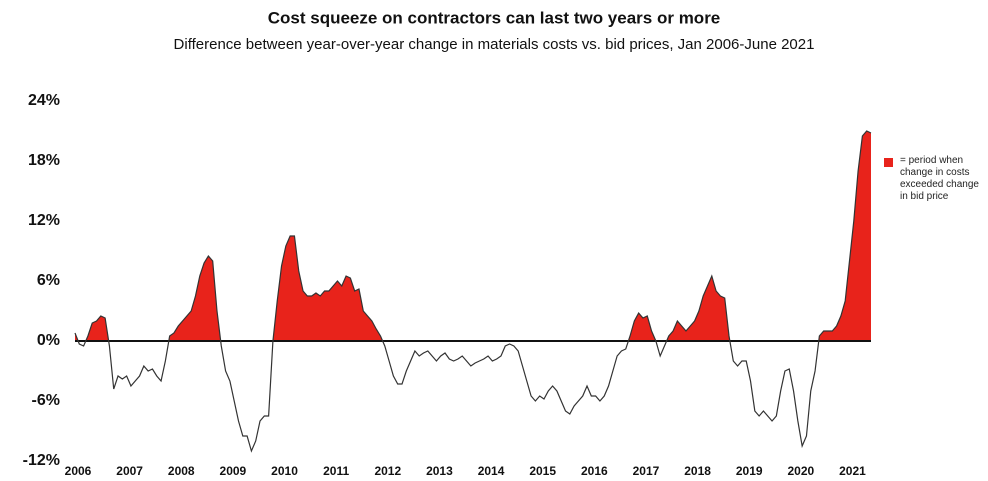 The width and height of the screenshot is (988, 481). Describe the element at coordinates (491, 471) in the screenshot. I see `x-tick-label: 2014` at that location.